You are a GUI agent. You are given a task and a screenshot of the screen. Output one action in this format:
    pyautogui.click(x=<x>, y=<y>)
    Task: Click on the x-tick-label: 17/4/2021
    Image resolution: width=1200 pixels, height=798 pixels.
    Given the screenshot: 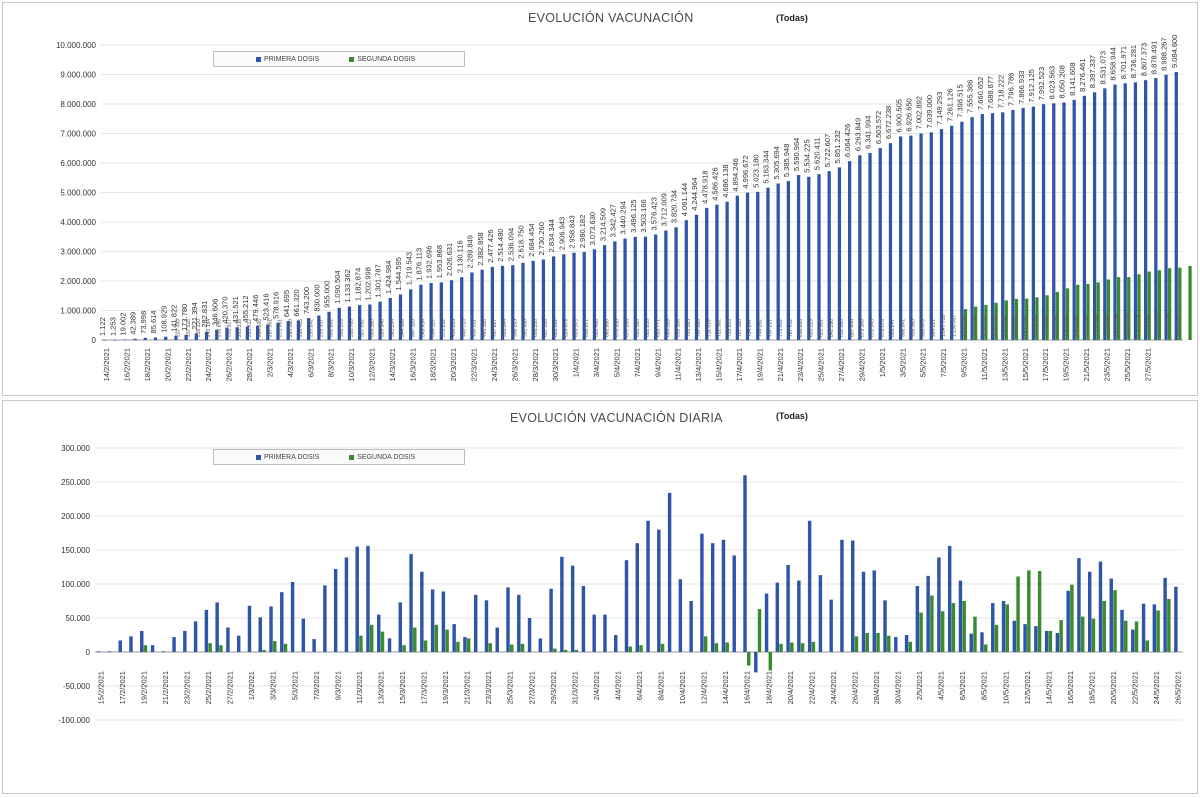 What is the action you would take?
    pyautogui.click(x=739, y=364)
    